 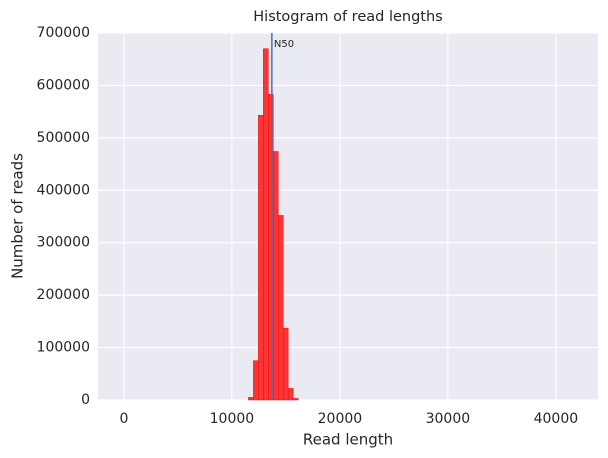 What do you see at coordinates (340, 419) in the screenshot?
I see `x-tick-label: 20000` at bounding box center [340, 419].